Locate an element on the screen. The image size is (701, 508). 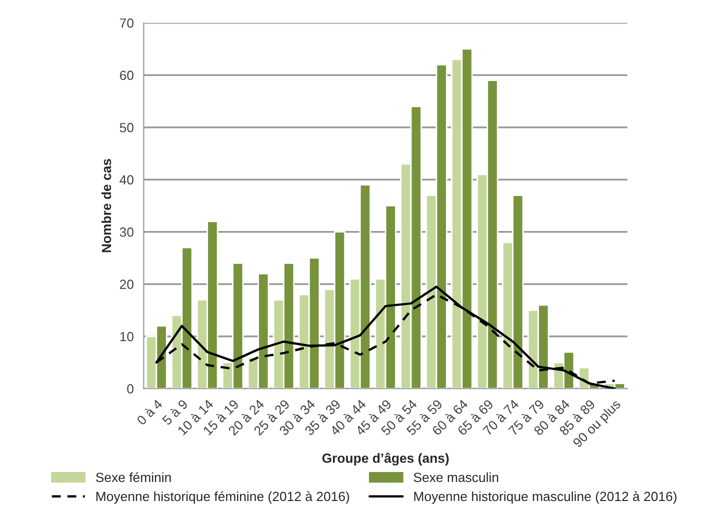
y-tick-label: 50 is located at coordinates (127, 127).